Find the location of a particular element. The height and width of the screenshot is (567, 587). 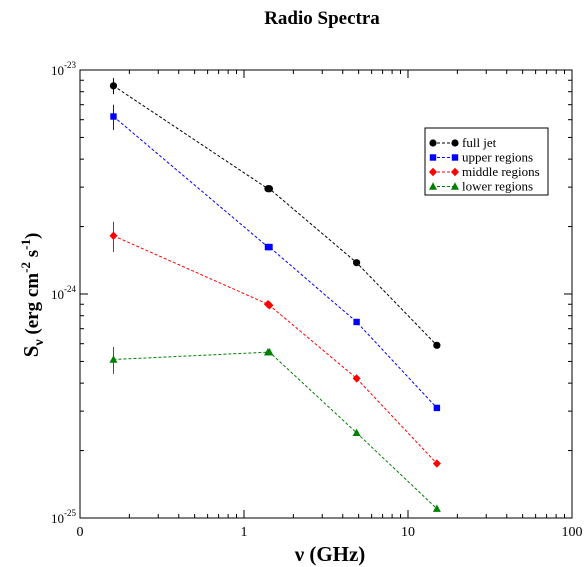

y-tick-label: 10-24 is located at coordinates (63, 293).